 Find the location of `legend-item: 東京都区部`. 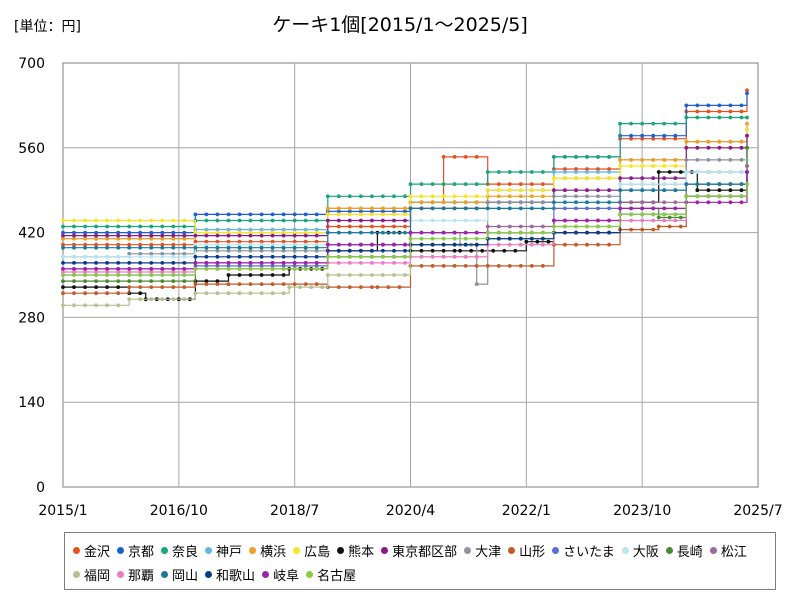

legend-item: 東京都区部 is located at coordinates (419, 550).